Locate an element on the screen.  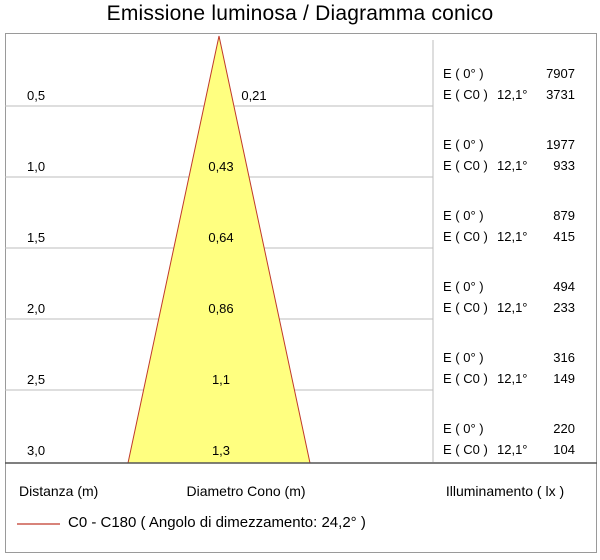
distance-value: 2,5 is located at coordinates (36, 379).